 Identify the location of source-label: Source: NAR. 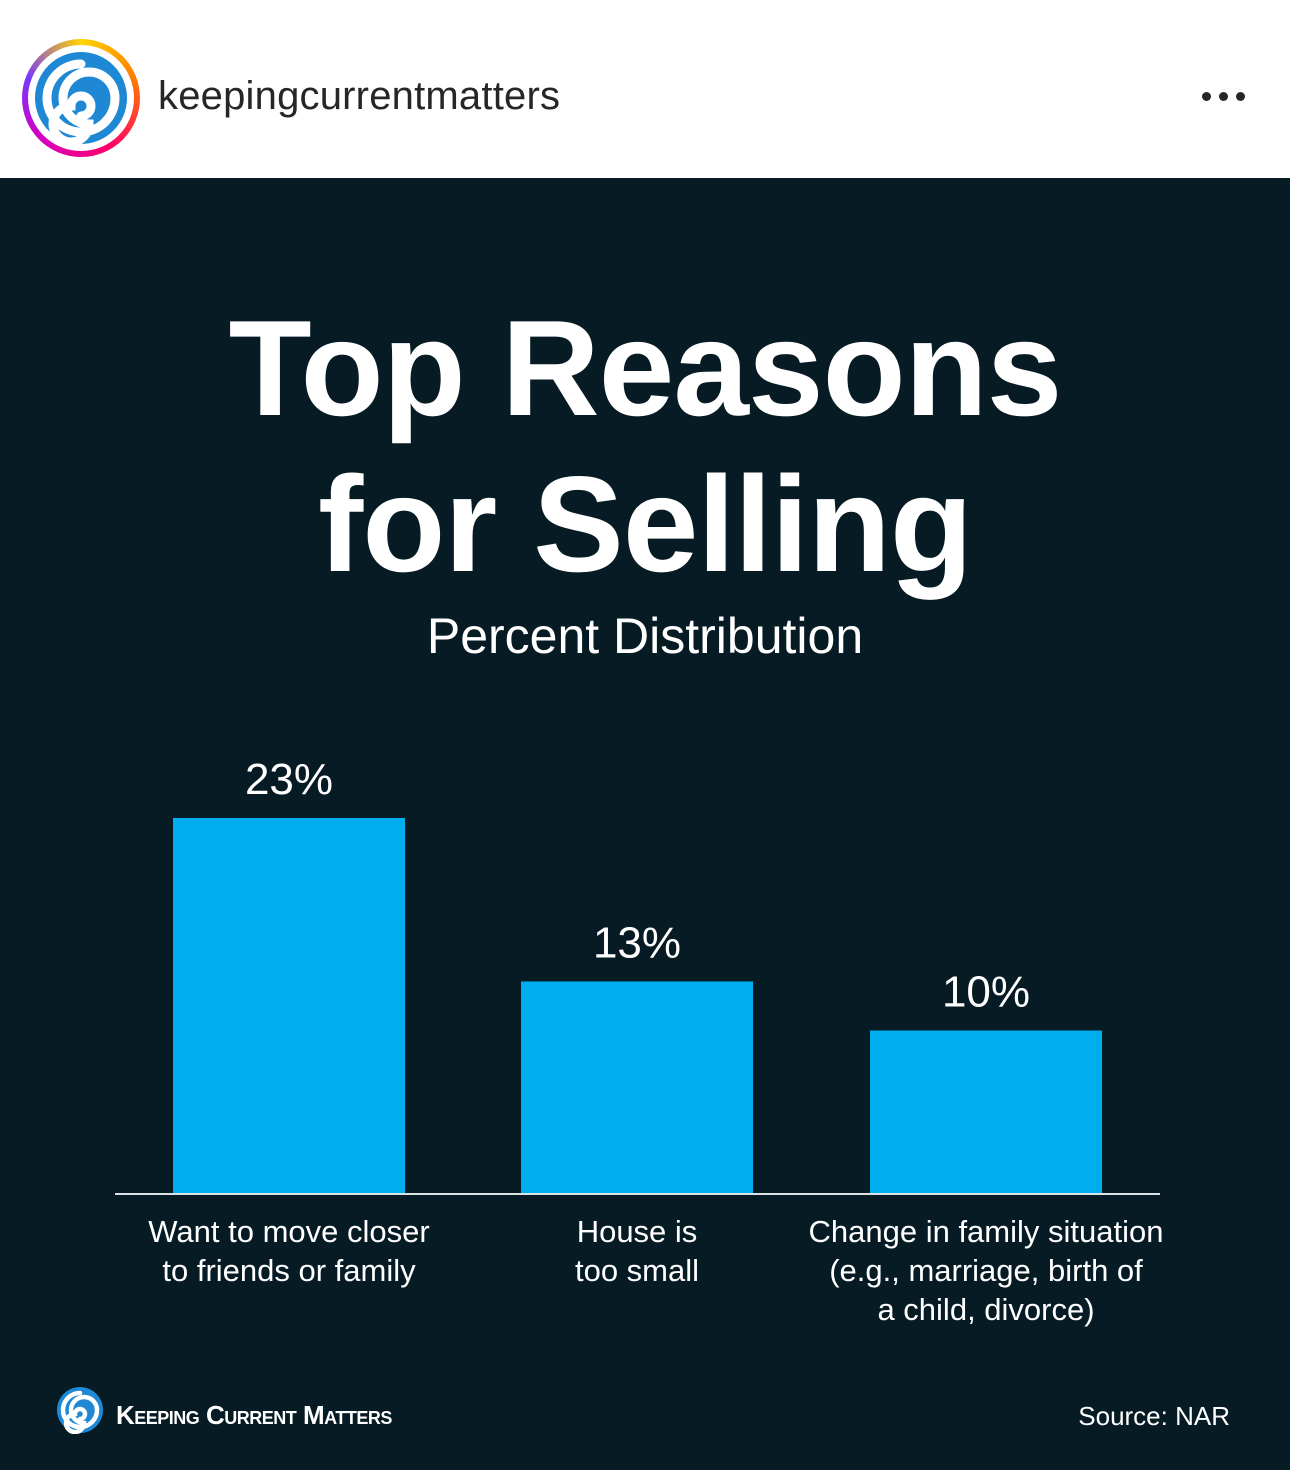
(1154, 1416).